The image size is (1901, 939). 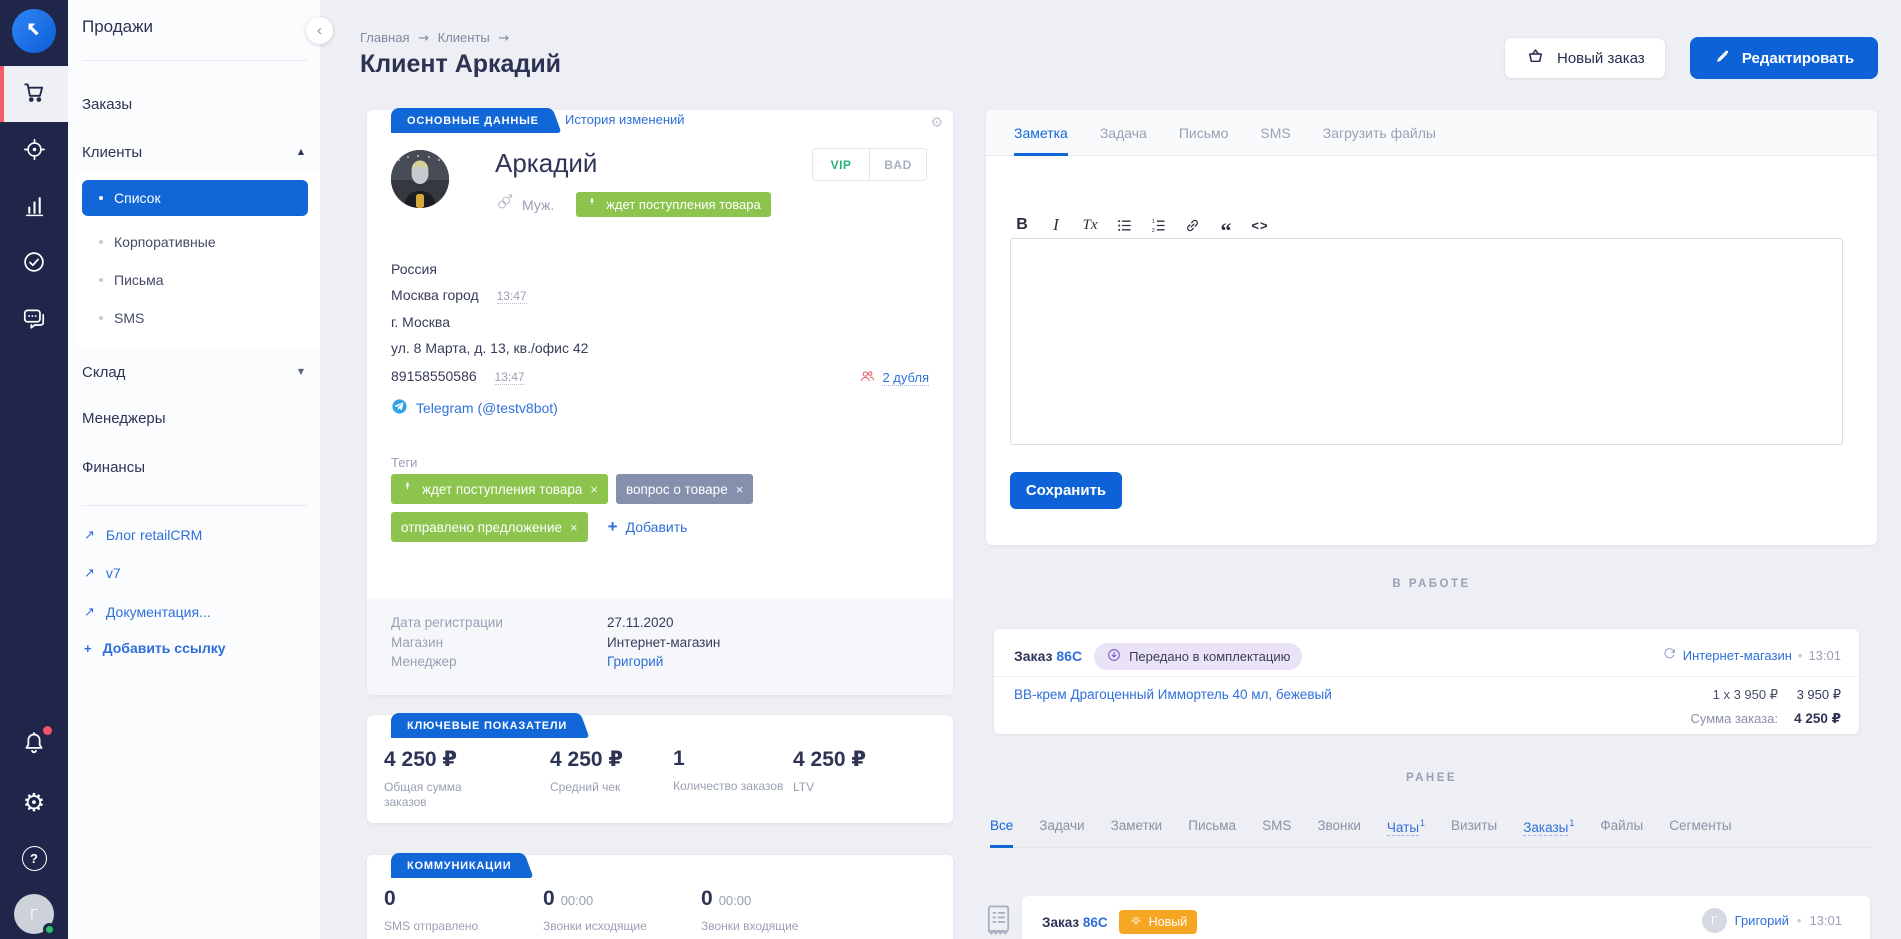 I want to click on filter-letters: Письма, so click(x=1212, y=825).